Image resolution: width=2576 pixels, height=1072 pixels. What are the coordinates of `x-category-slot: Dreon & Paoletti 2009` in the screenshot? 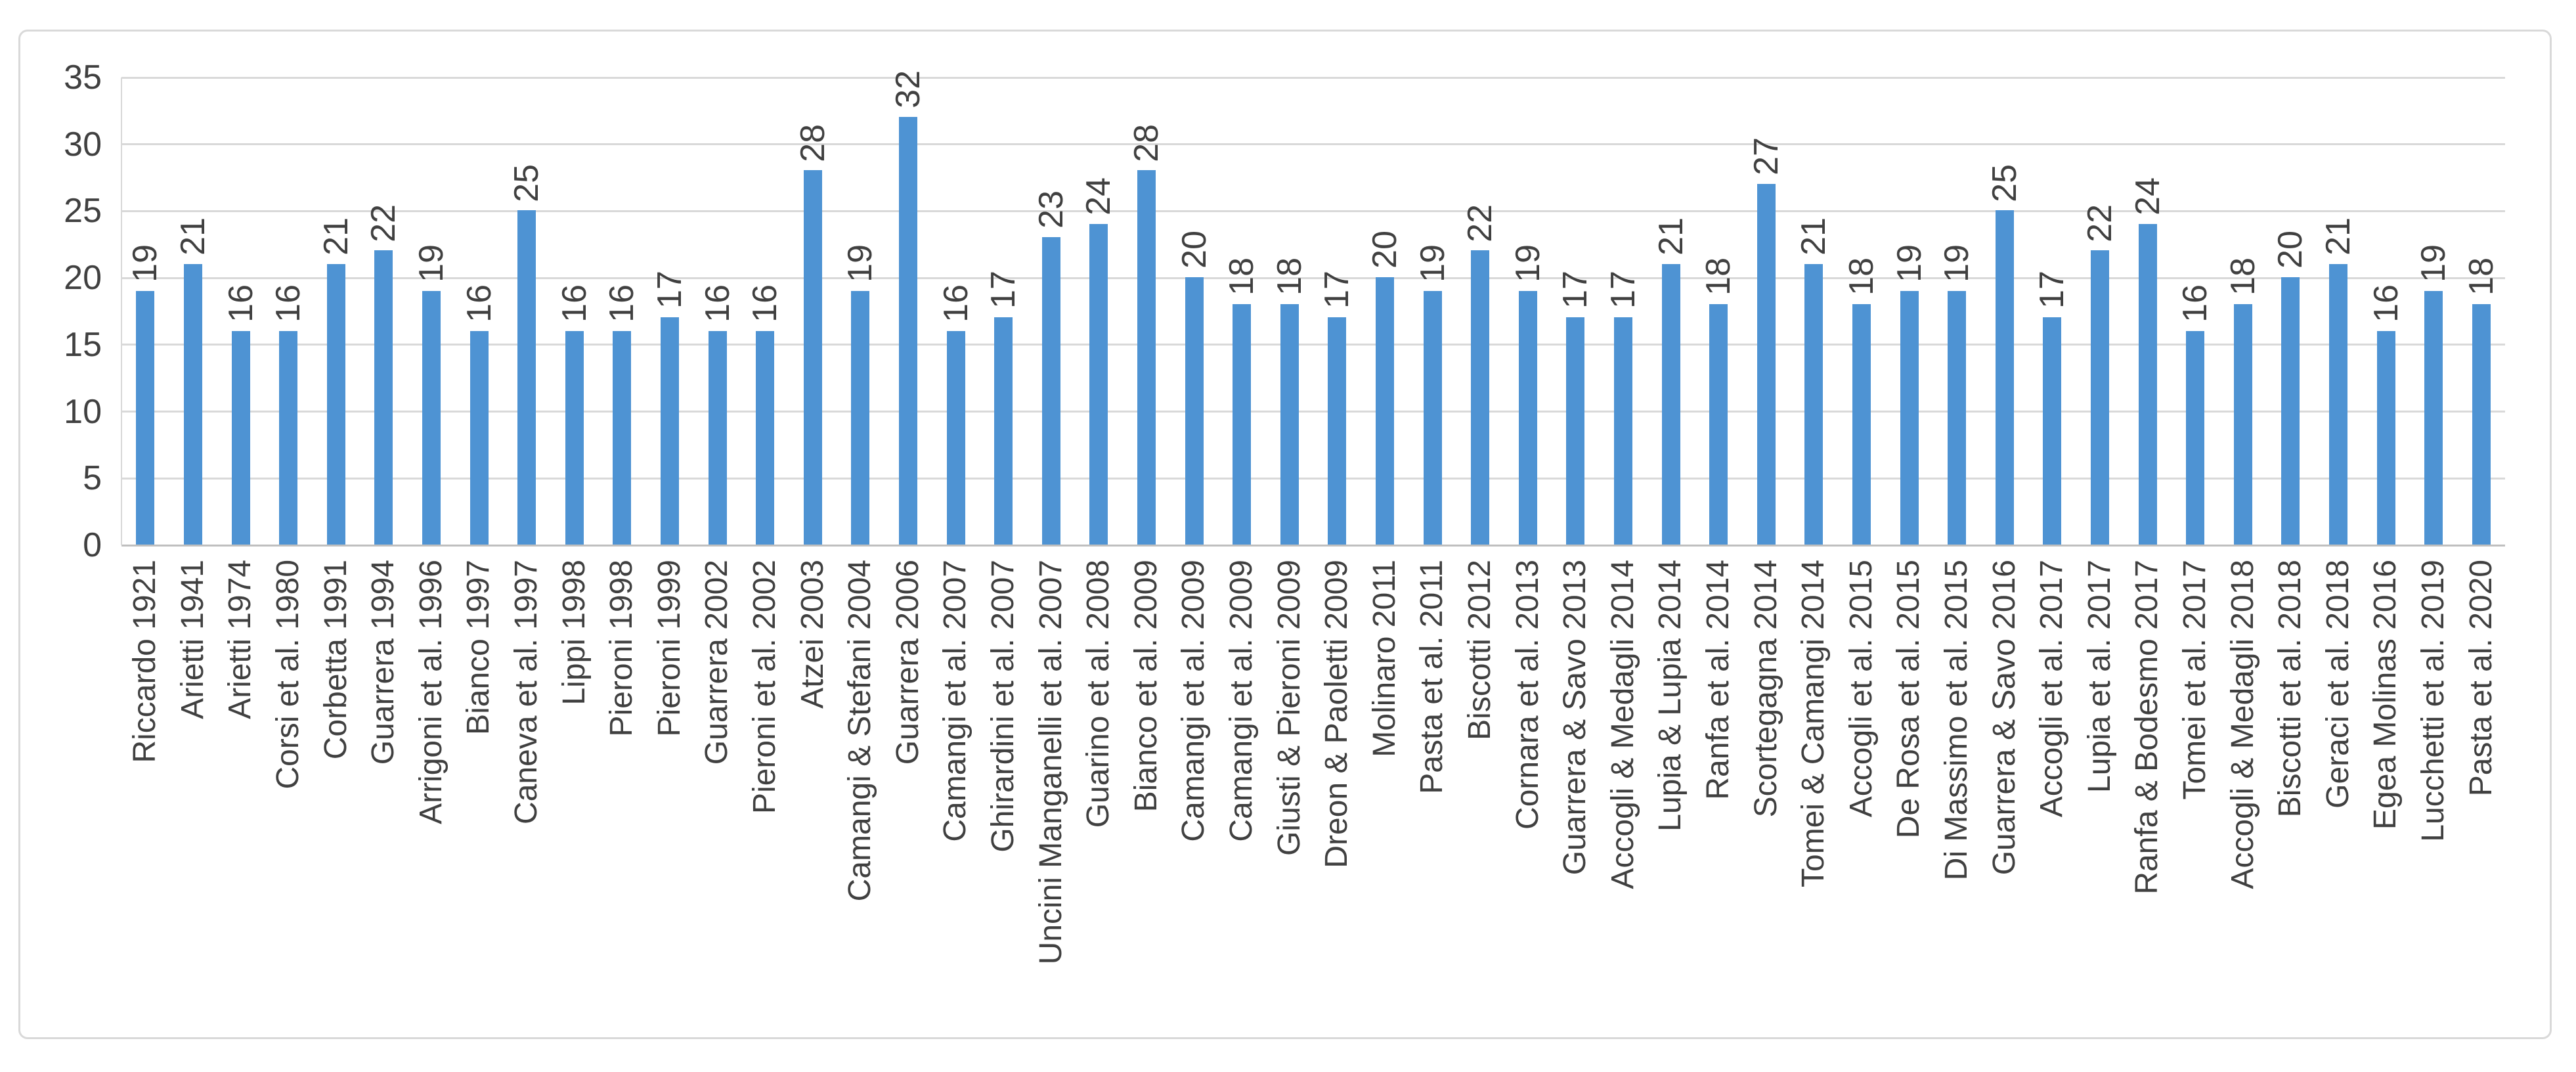 It's located at (1337, 797).